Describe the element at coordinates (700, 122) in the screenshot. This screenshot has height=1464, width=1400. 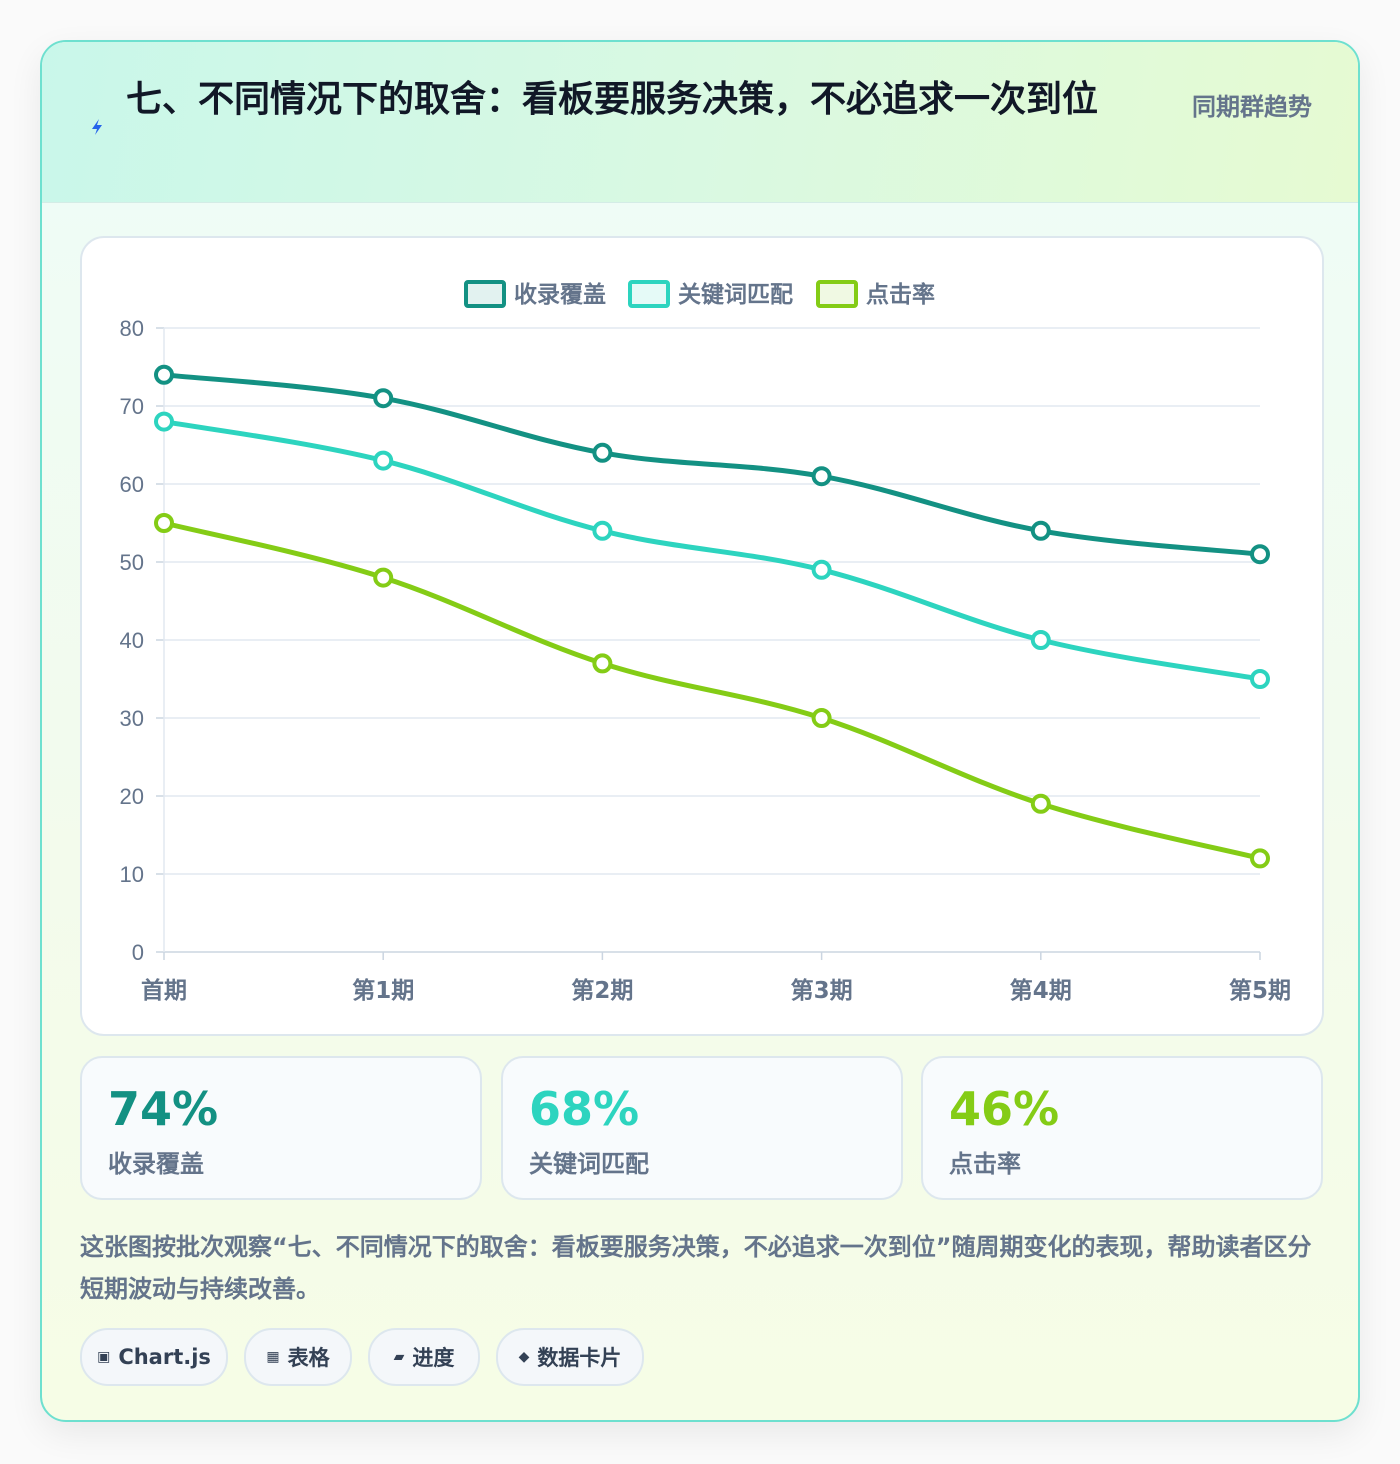
I see `card-header: 七、不同情况下的取舍：看板要服务决策，不必追求一次到位 同期群趋势` at that location.